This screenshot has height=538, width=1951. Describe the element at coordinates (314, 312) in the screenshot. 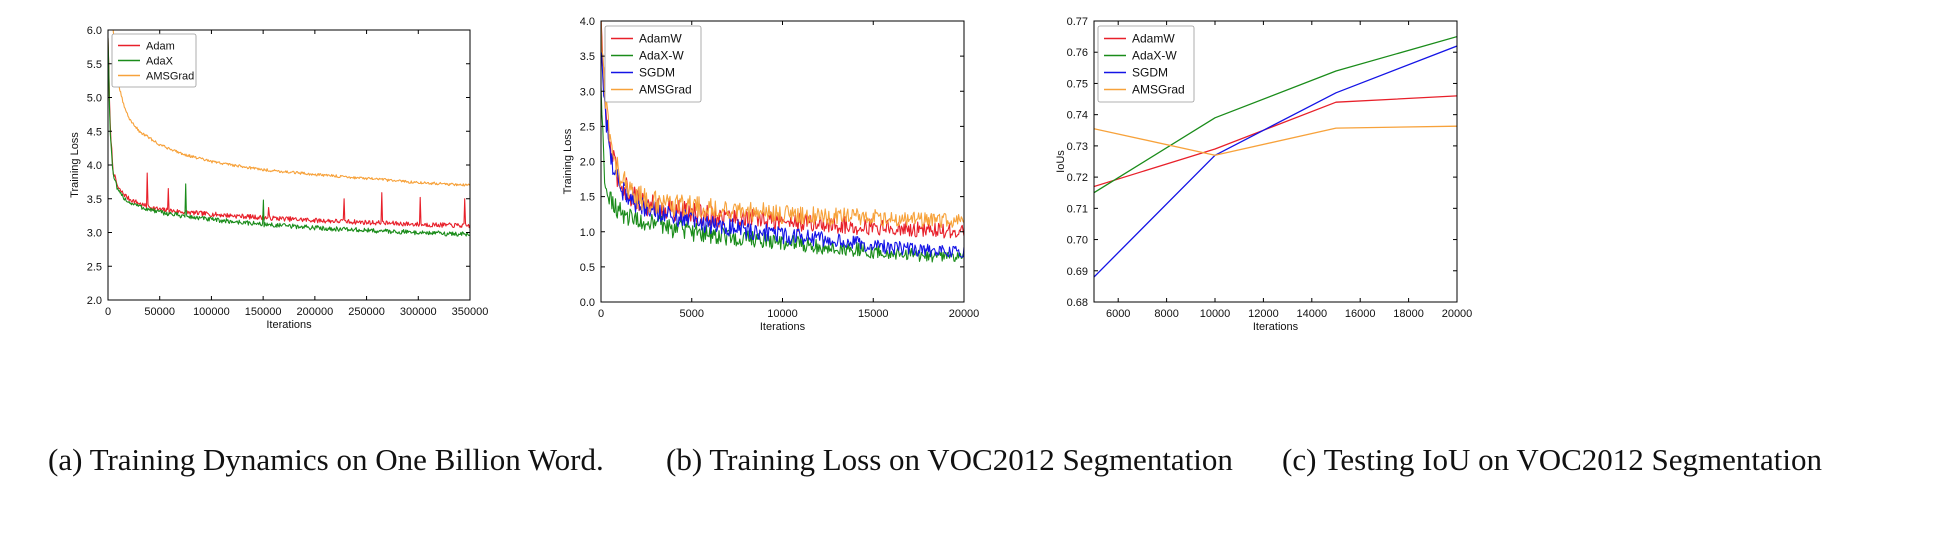

I see `x-tick-label: 200000` at that location.